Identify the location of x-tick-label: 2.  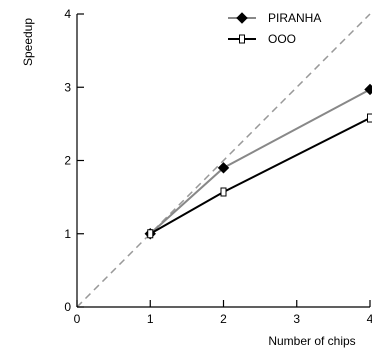
(223, 319).